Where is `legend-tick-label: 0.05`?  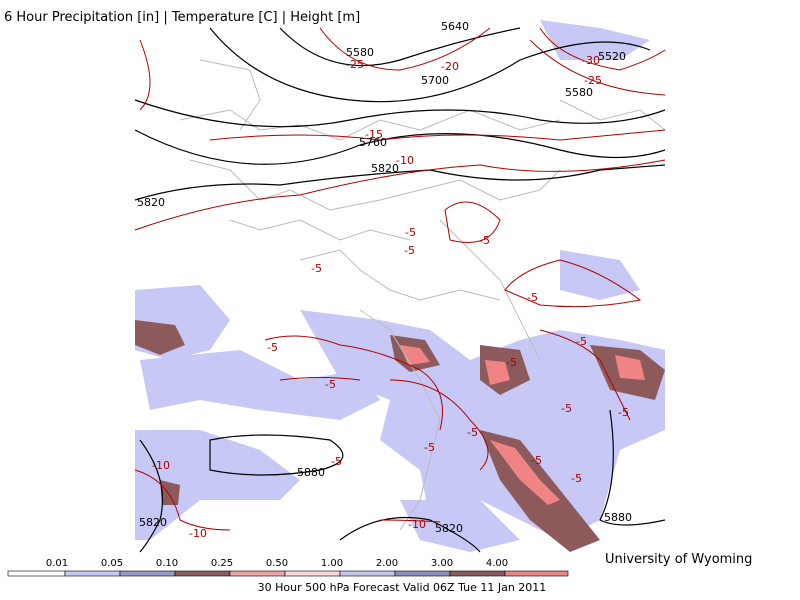 legend-tick-label: 0.05 is located at coordinates (112, 563).